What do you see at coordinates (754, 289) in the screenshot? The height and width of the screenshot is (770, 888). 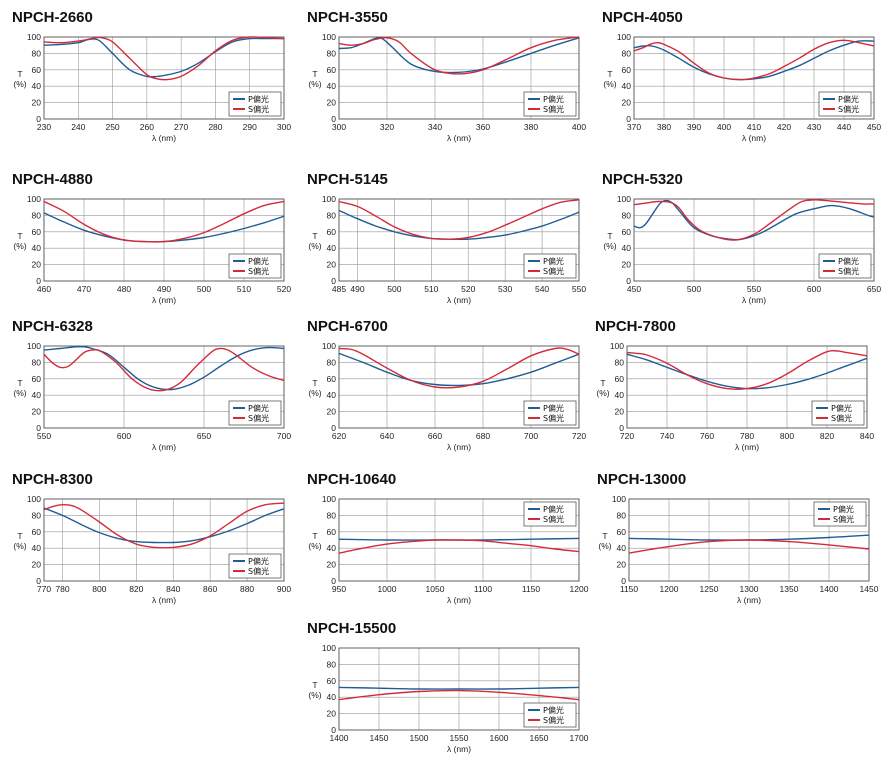 I see `x-tick-label: 550` at bounding box center [754, 289].